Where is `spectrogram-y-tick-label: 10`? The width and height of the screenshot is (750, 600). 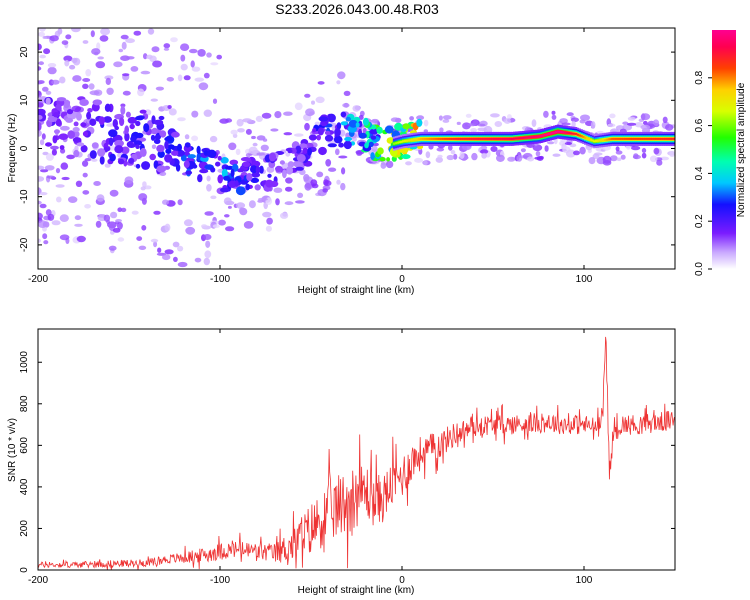
spectrogram-y-tick-label: 10 is located at coordinates (24, 100).